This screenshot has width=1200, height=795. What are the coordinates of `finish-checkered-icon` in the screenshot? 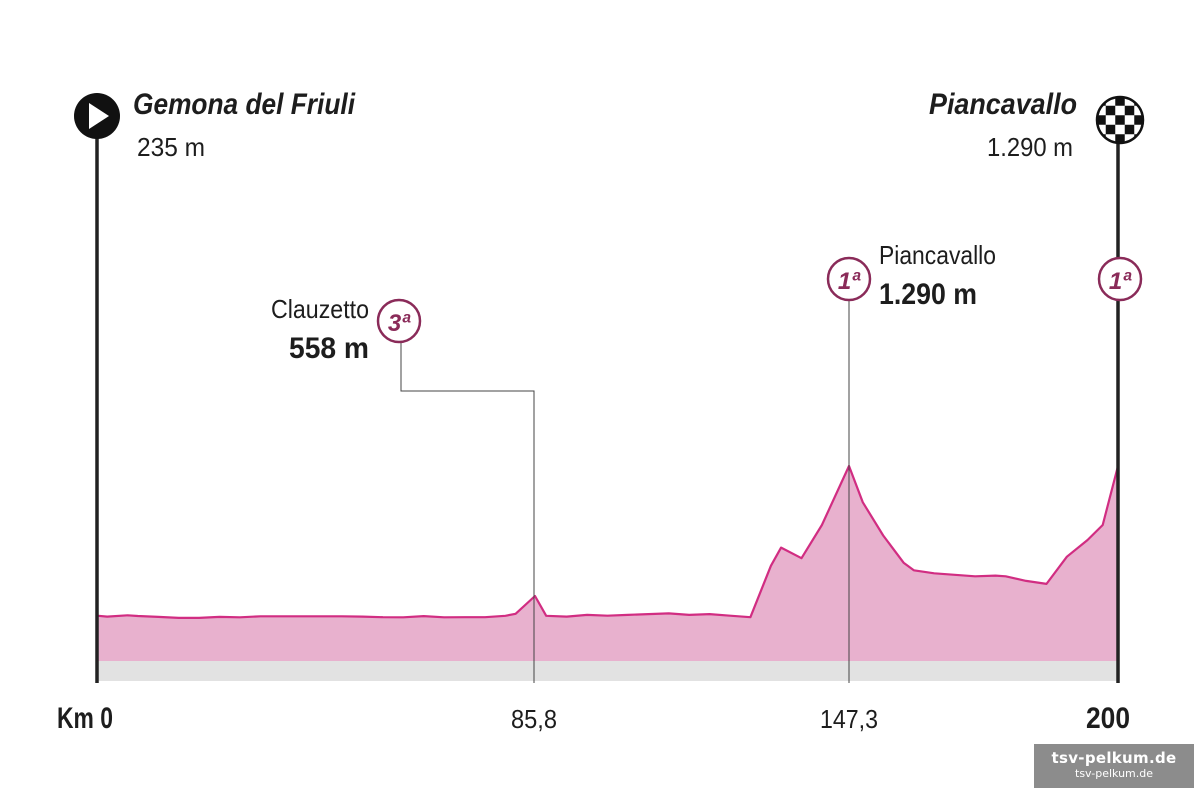 It's located at (1120, 120).